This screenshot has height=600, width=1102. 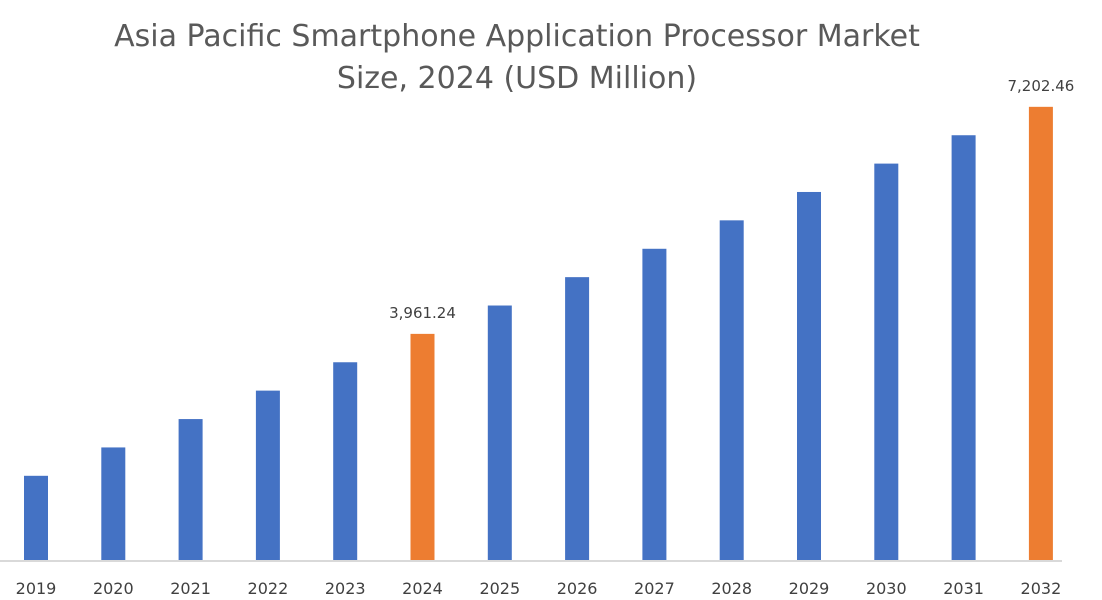 I want to click on x-tick-label-2020: 2020, so click(x=113, y=588).